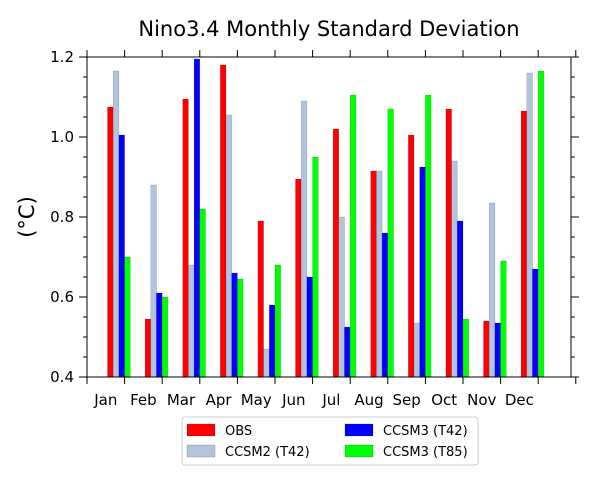 The image size is (600, 500). What do you see at coordinates (219, 400) in the screenshot?
I see `x-tick-label-apr: Apr` at bounding box center [219, 400].